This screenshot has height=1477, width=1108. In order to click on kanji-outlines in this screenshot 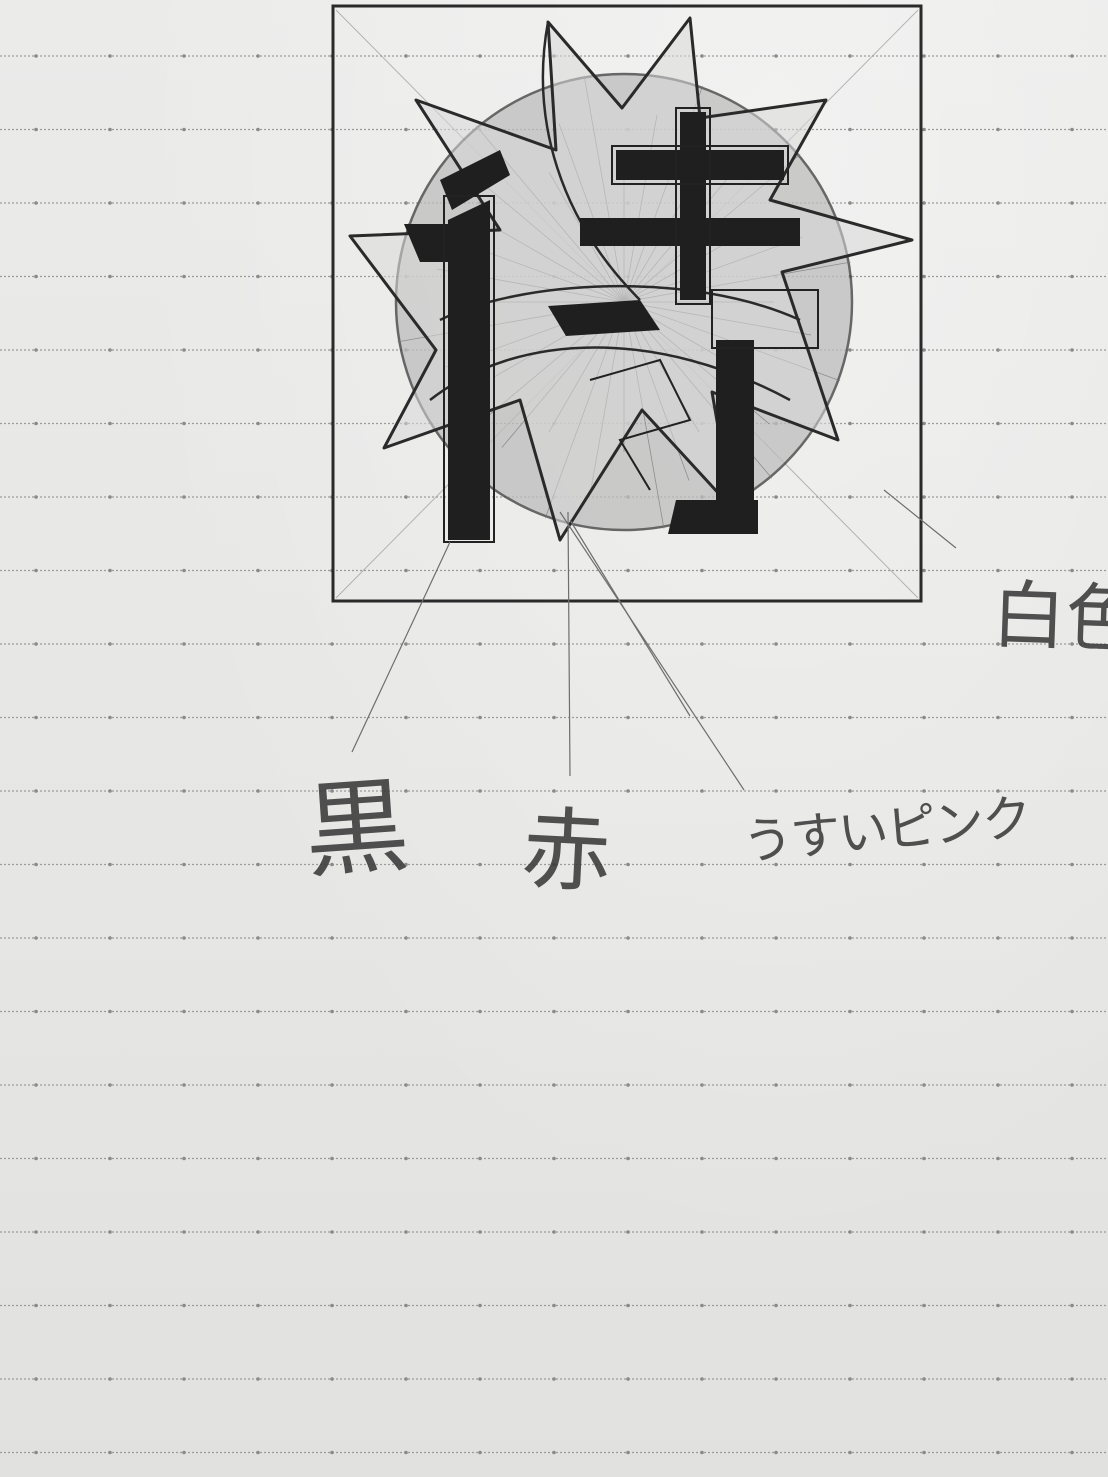, I will do `click(631, 325)`.